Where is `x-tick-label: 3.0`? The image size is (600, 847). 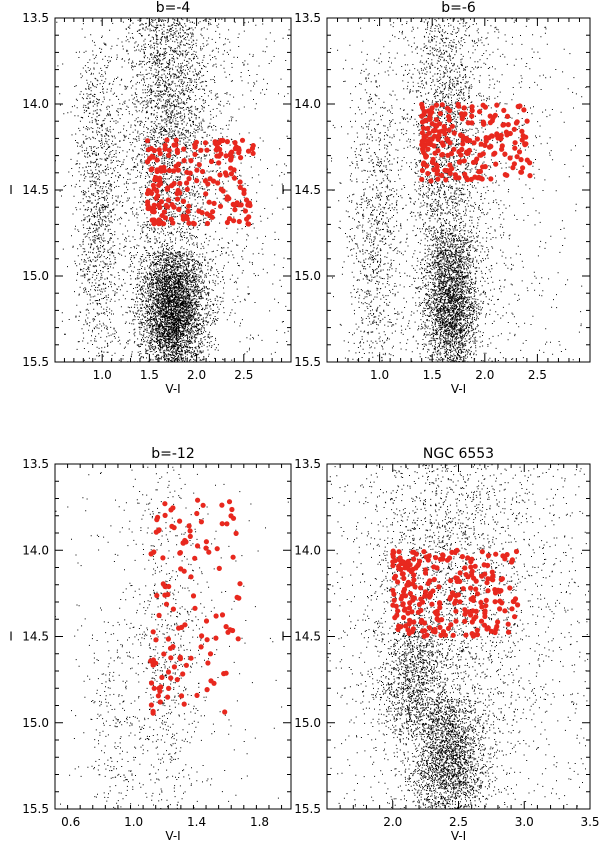 x-tick-label: 3.0 is located at coordinates (524, 822).